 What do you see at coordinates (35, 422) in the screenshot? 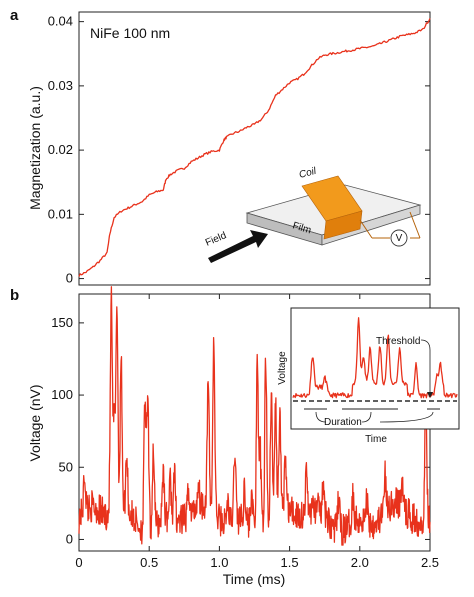
I see `panel-b-y-axis-label: Voltage (nV)` at bounding box center [35, 422].